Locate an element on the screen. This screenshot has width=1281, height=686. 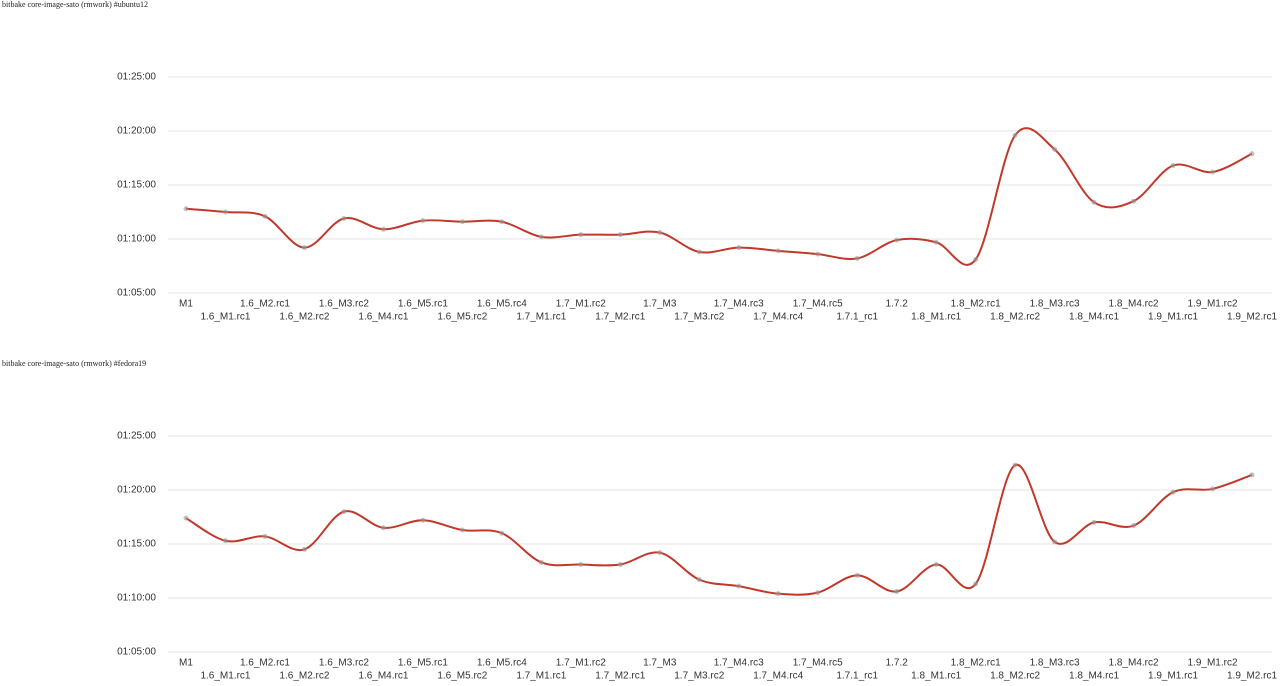
x-tick-label: 1.6_M1.rc1 is located at coordinates (225, 676).